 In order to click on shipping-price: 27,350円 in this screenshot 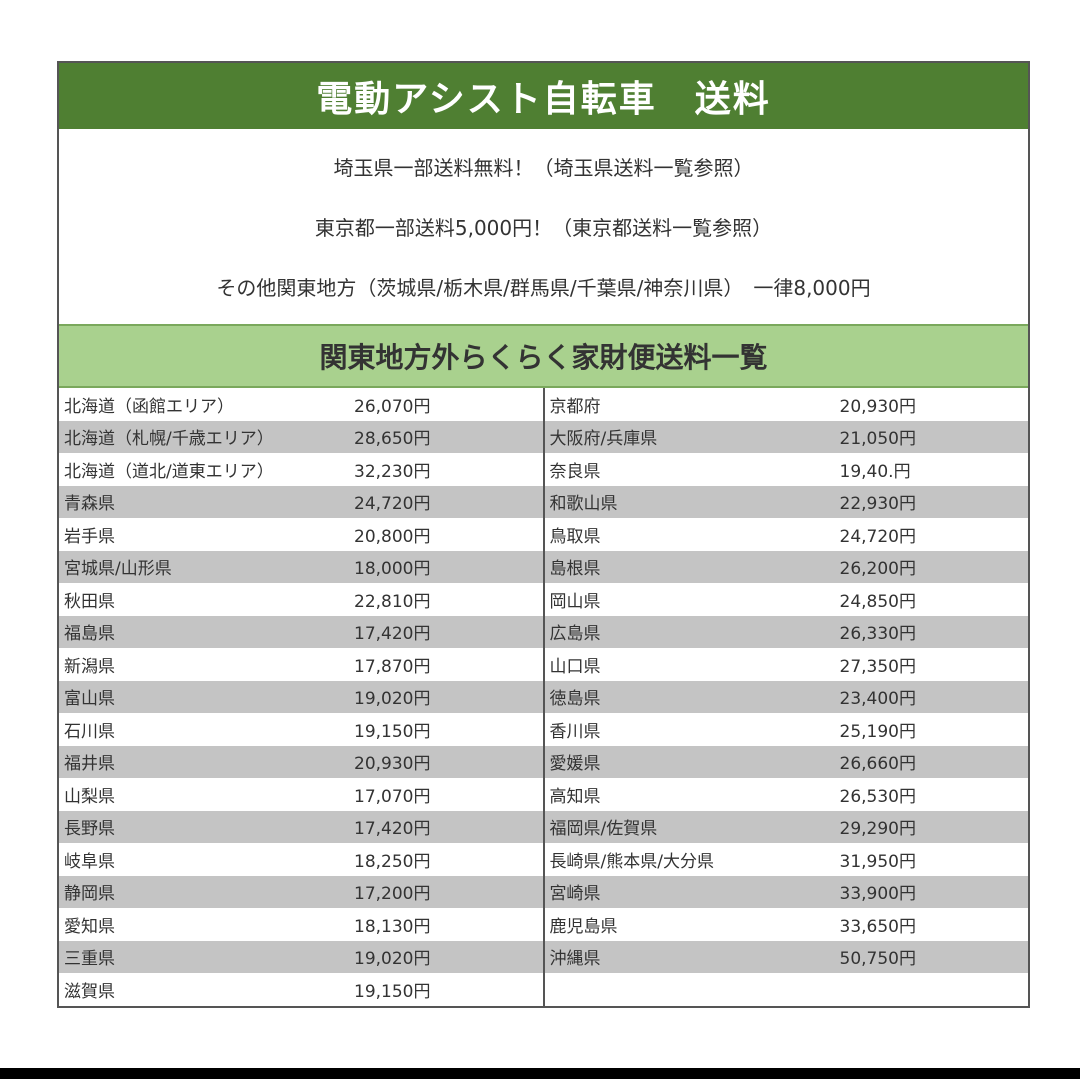, I will do `click(877, 666)`.